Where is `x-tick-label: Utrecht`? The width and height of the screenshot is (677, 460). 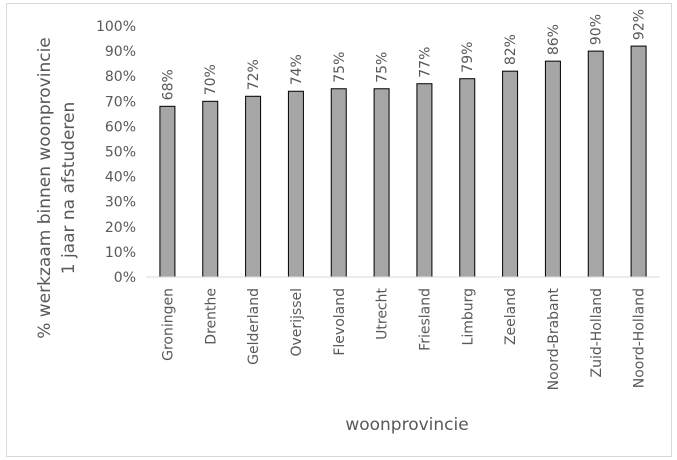 x-tick-label: Utrecht is located at coordinates (383, 313).